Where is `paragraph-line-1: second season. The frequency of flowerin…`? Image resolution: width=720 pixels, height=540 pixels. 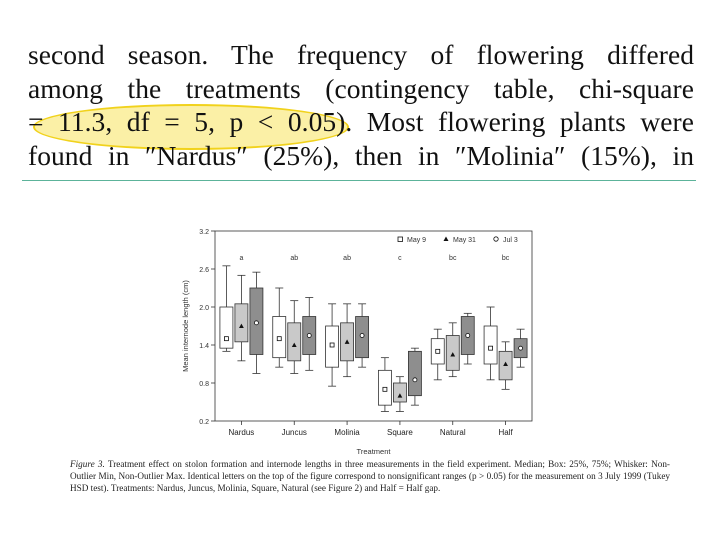 paragraph-line-1: second season. The frequency of flowerin… is located at coordinates (361, 54).